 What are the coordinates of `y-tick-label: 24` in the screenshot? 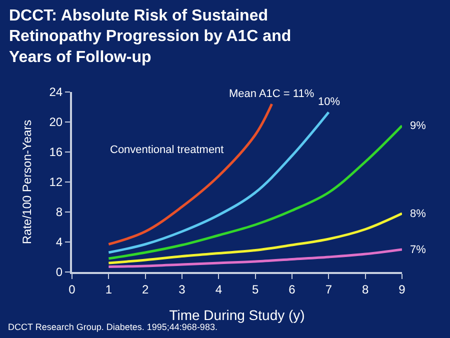 It's located at (56, 92).